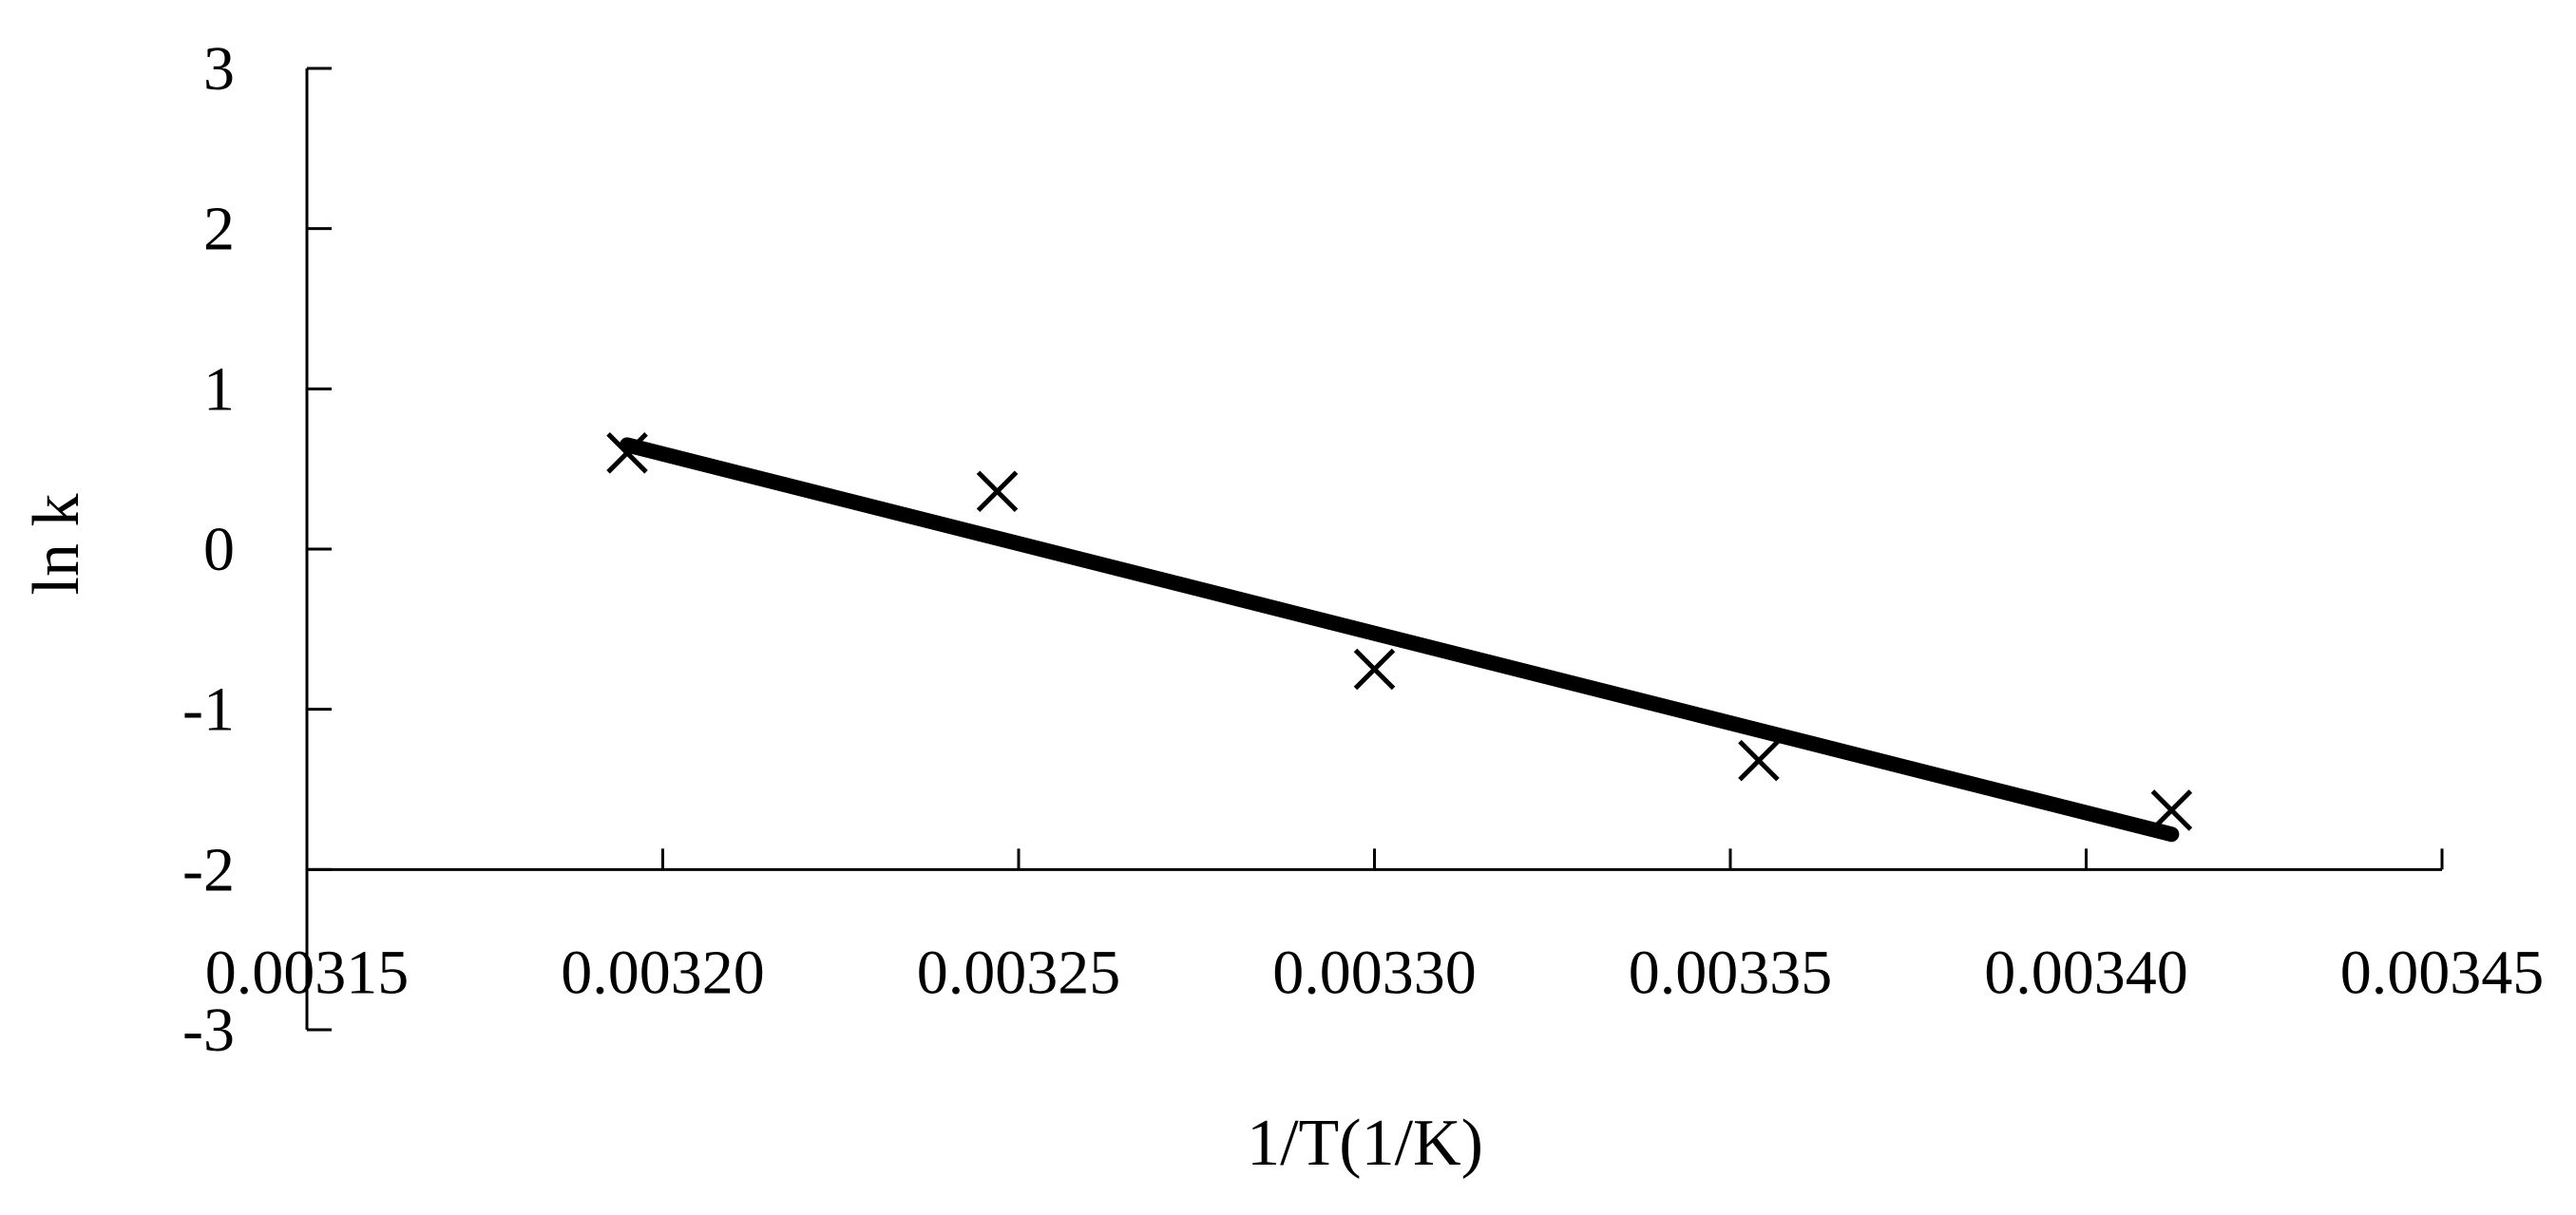 The image size is (2576, 1215). I want to click on x-tick-label: 0.00325, so click(1019, 972).